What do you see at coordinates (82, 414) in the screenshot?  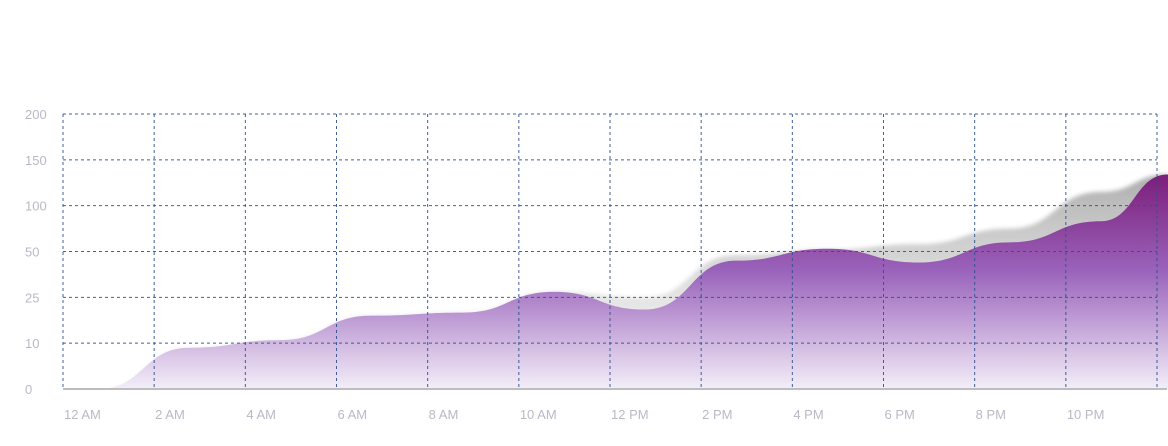 I see `x-tick-label: 12 AM` at bounding box center [82, 414].